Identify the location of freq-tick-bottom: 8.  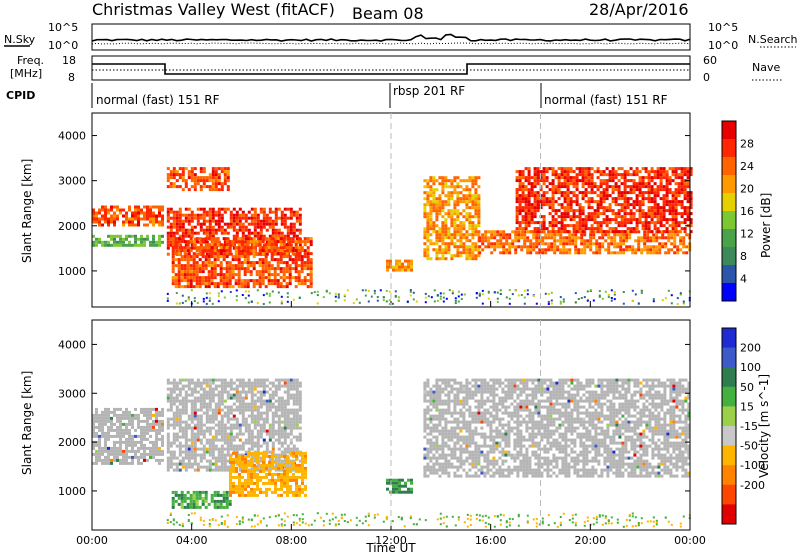
(71, 77).